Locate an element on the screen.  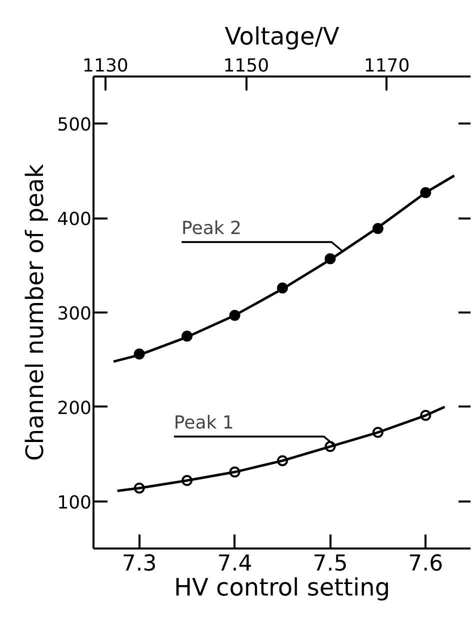
y-tick-label: 300 is located at coordinates (74, 314).